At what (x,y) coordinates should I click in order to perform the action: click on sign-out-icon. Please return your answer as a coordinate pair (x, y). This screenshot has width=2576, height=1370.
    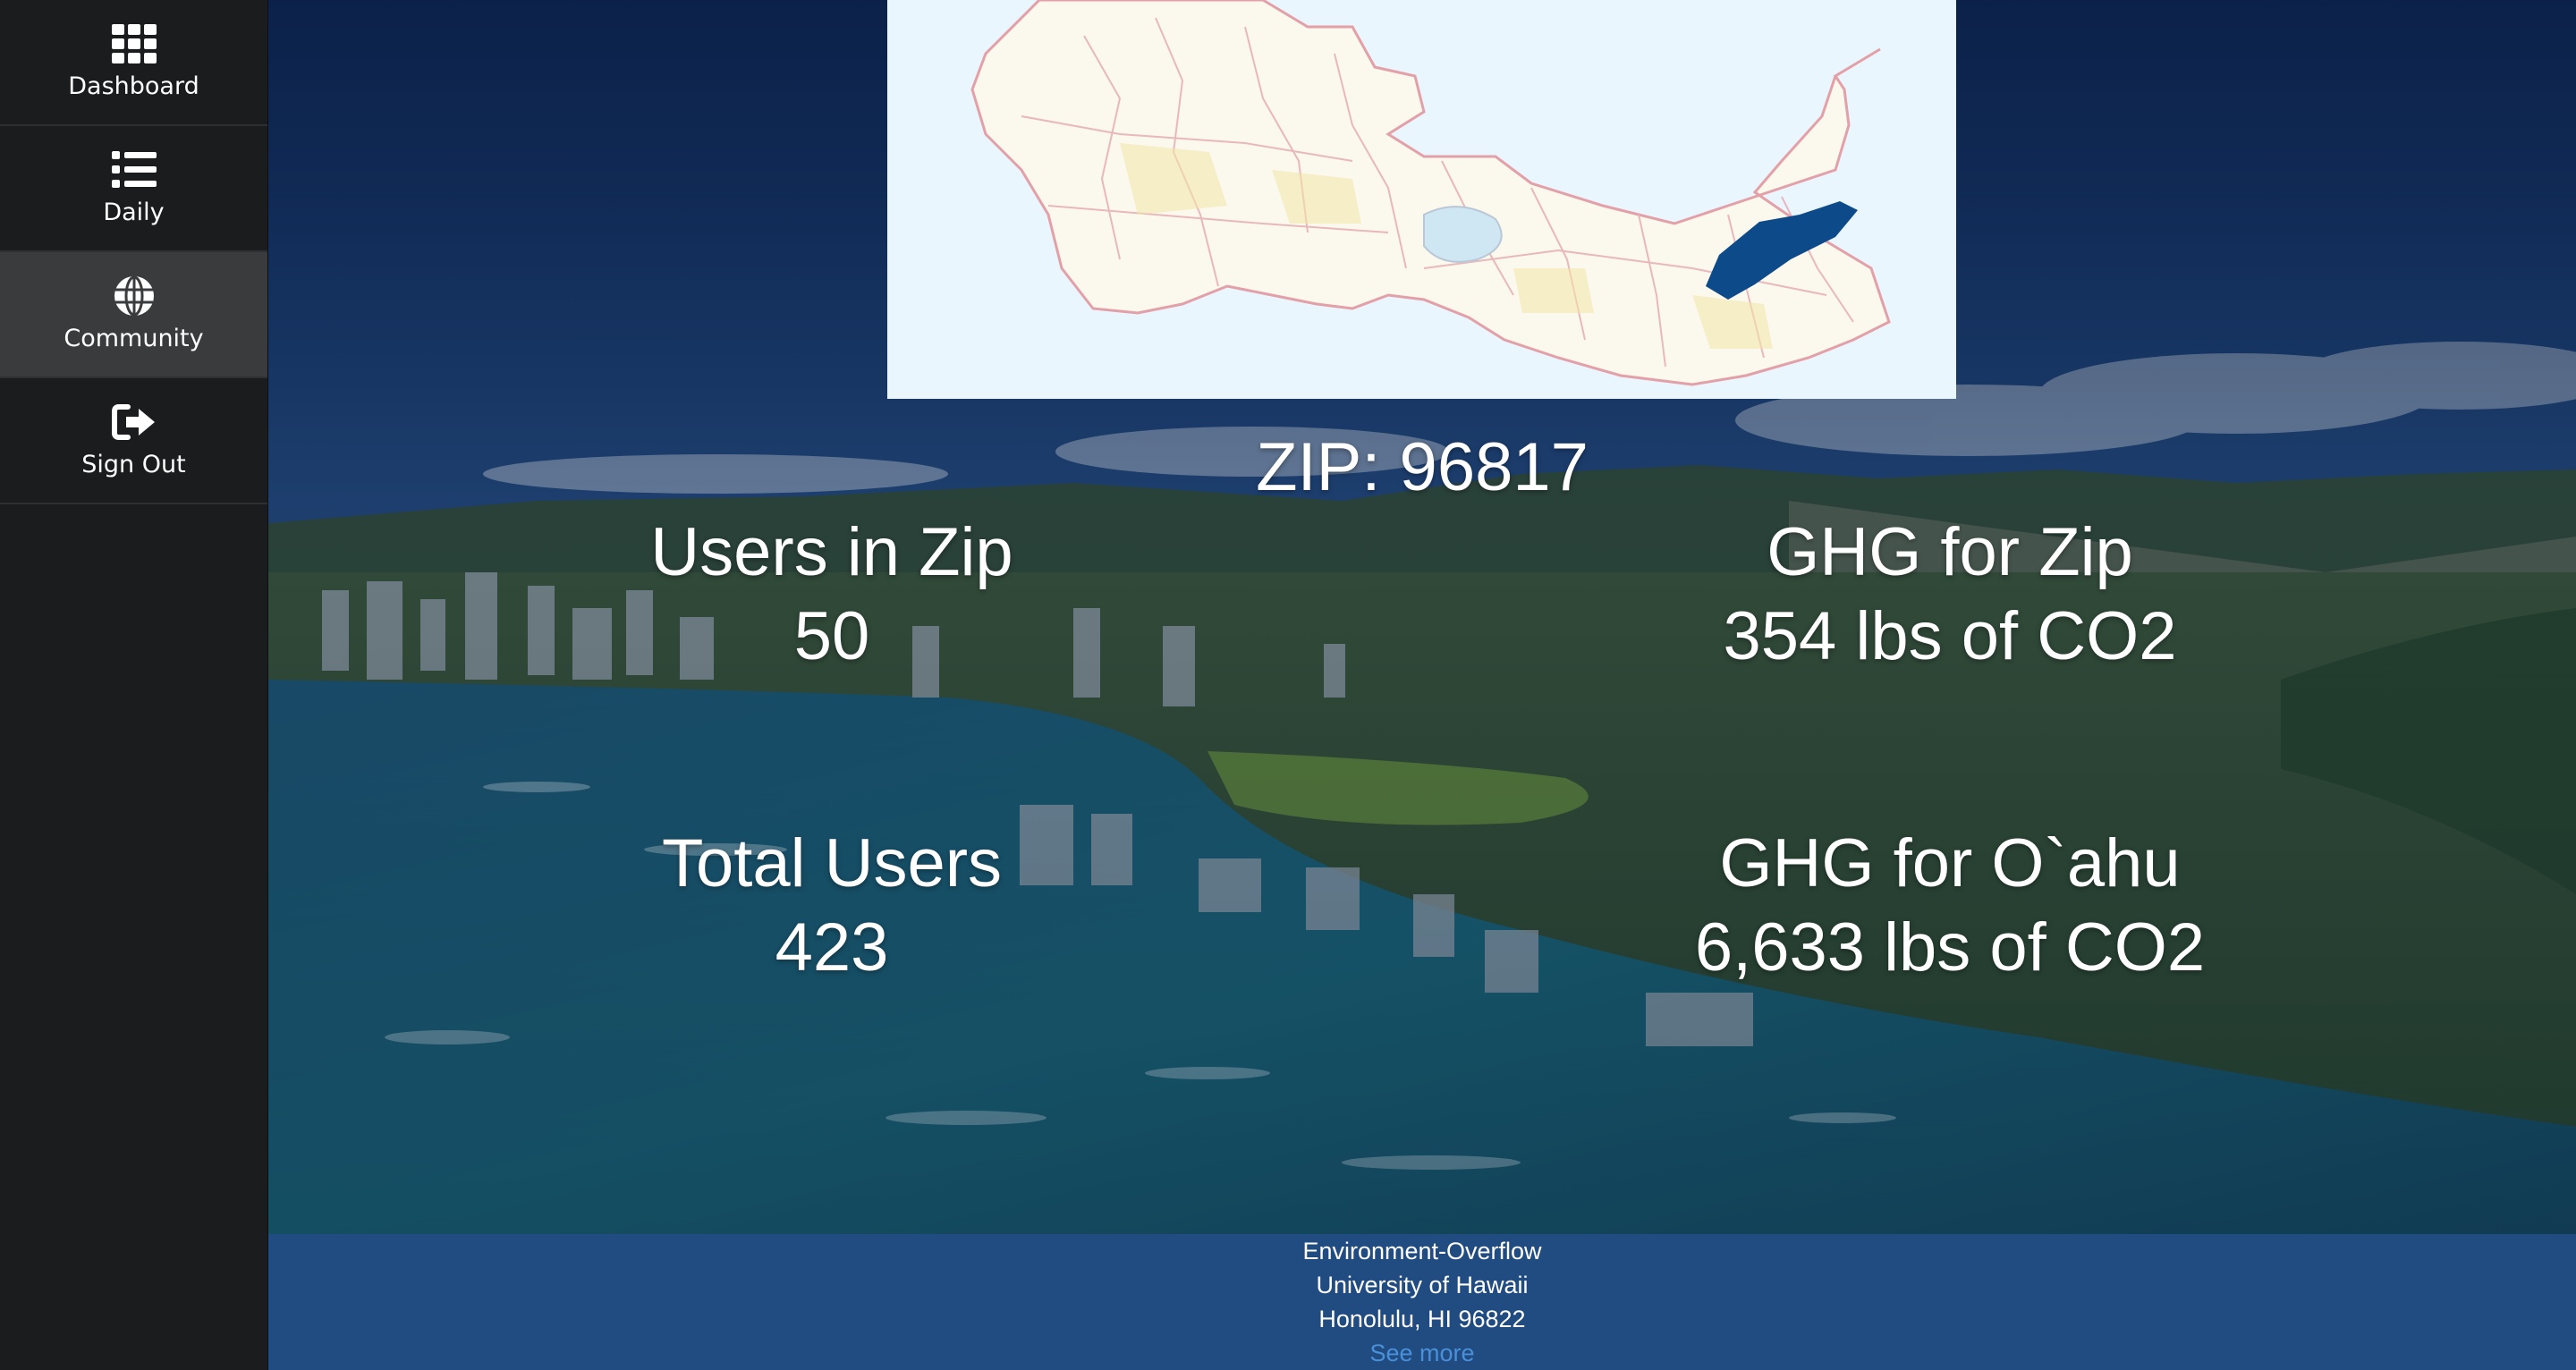
    Looking at the image, I should click on (134, 422).